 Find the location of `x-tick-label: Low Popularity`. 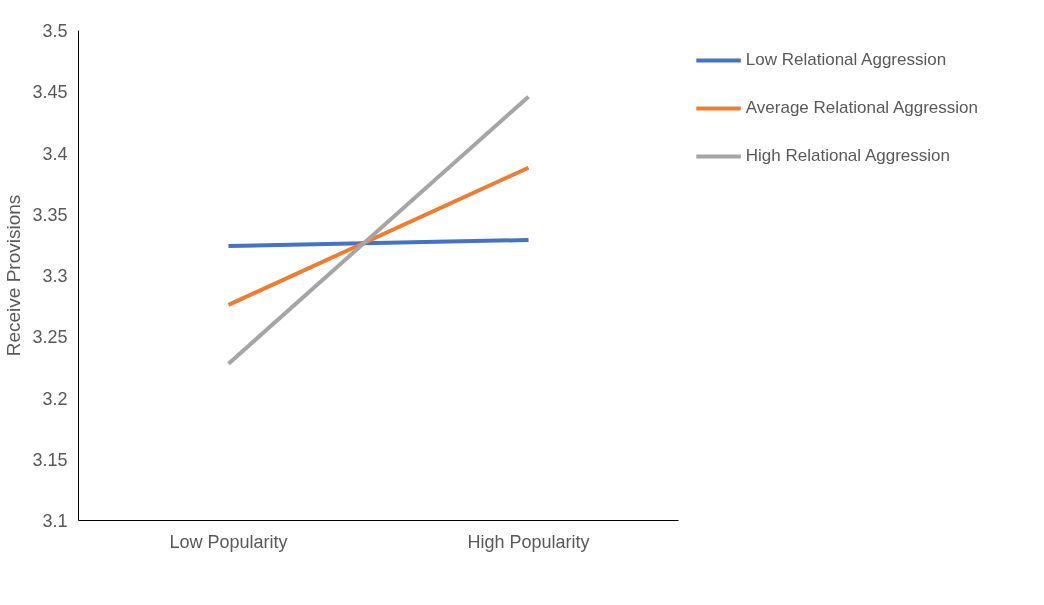

x-tick-label: Low Popularity is located at coordinates (228, 541).